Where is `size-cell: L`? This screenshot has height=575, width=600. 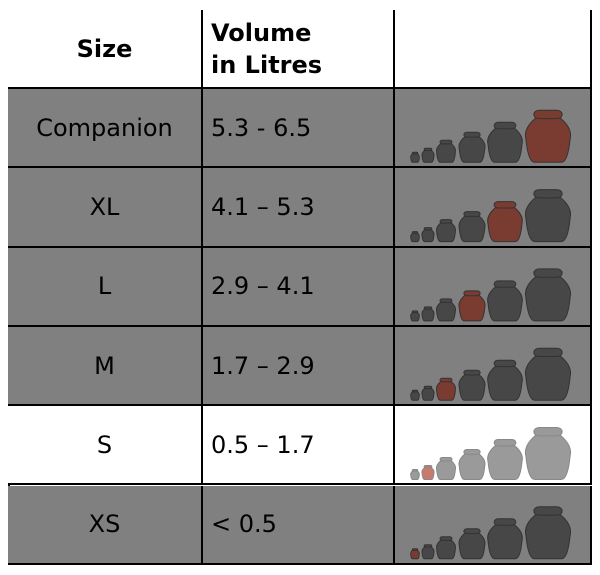
size-cell: L is located at coordinates (105, 287).